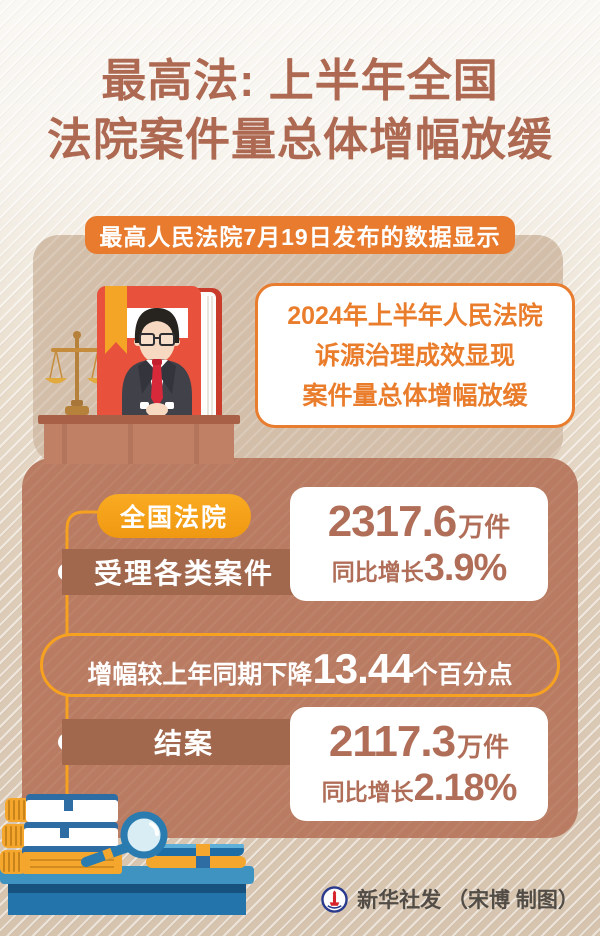  What do you see at coordinates (300, 110) in the screenshot?
I see `page-title: 最高法: 上半年全国 法院案件量总体增幅放缓` at bounding box center [300, 110].